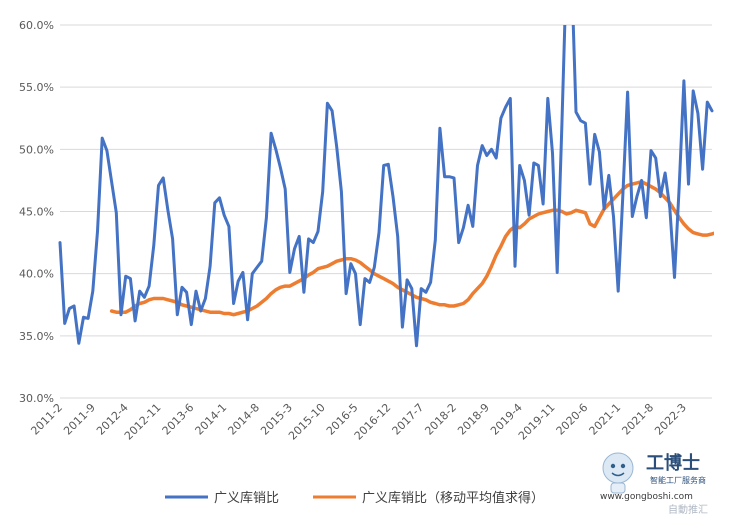 The image size is (734, 518). Describe the element at coordinates (605, 419) in the screenshot. I see `x-tick-label: 2021-1` at that location.